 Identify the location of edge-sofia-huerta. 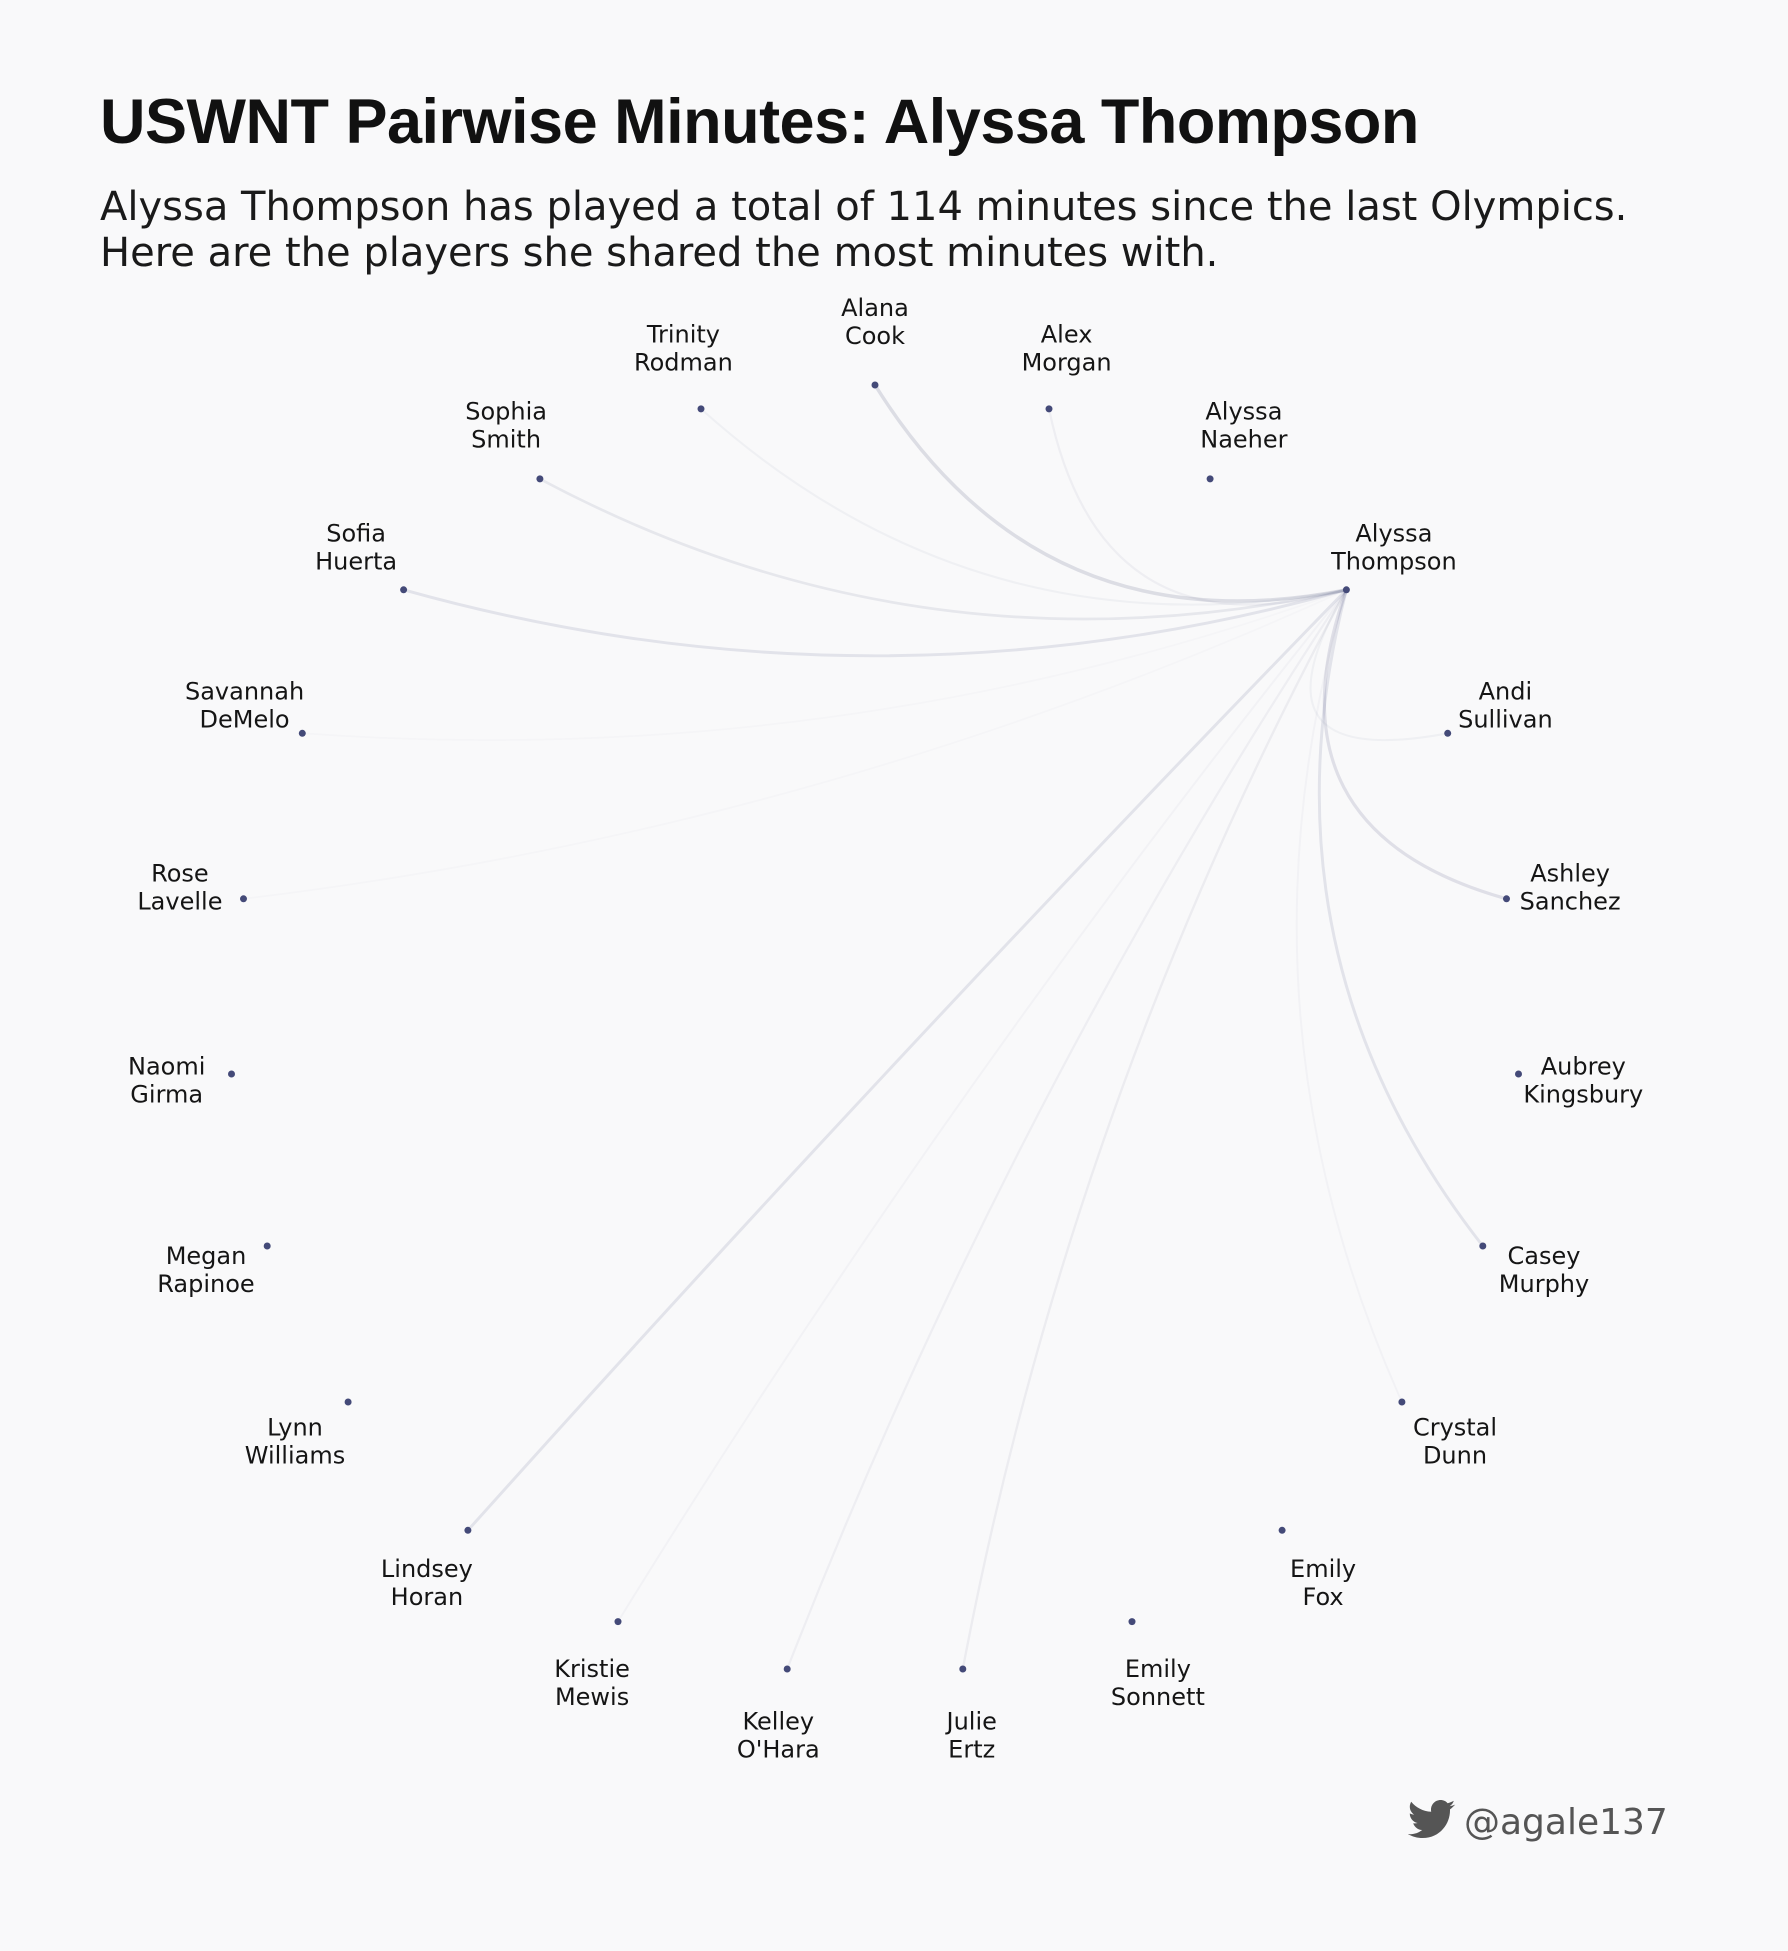
(875, 623).